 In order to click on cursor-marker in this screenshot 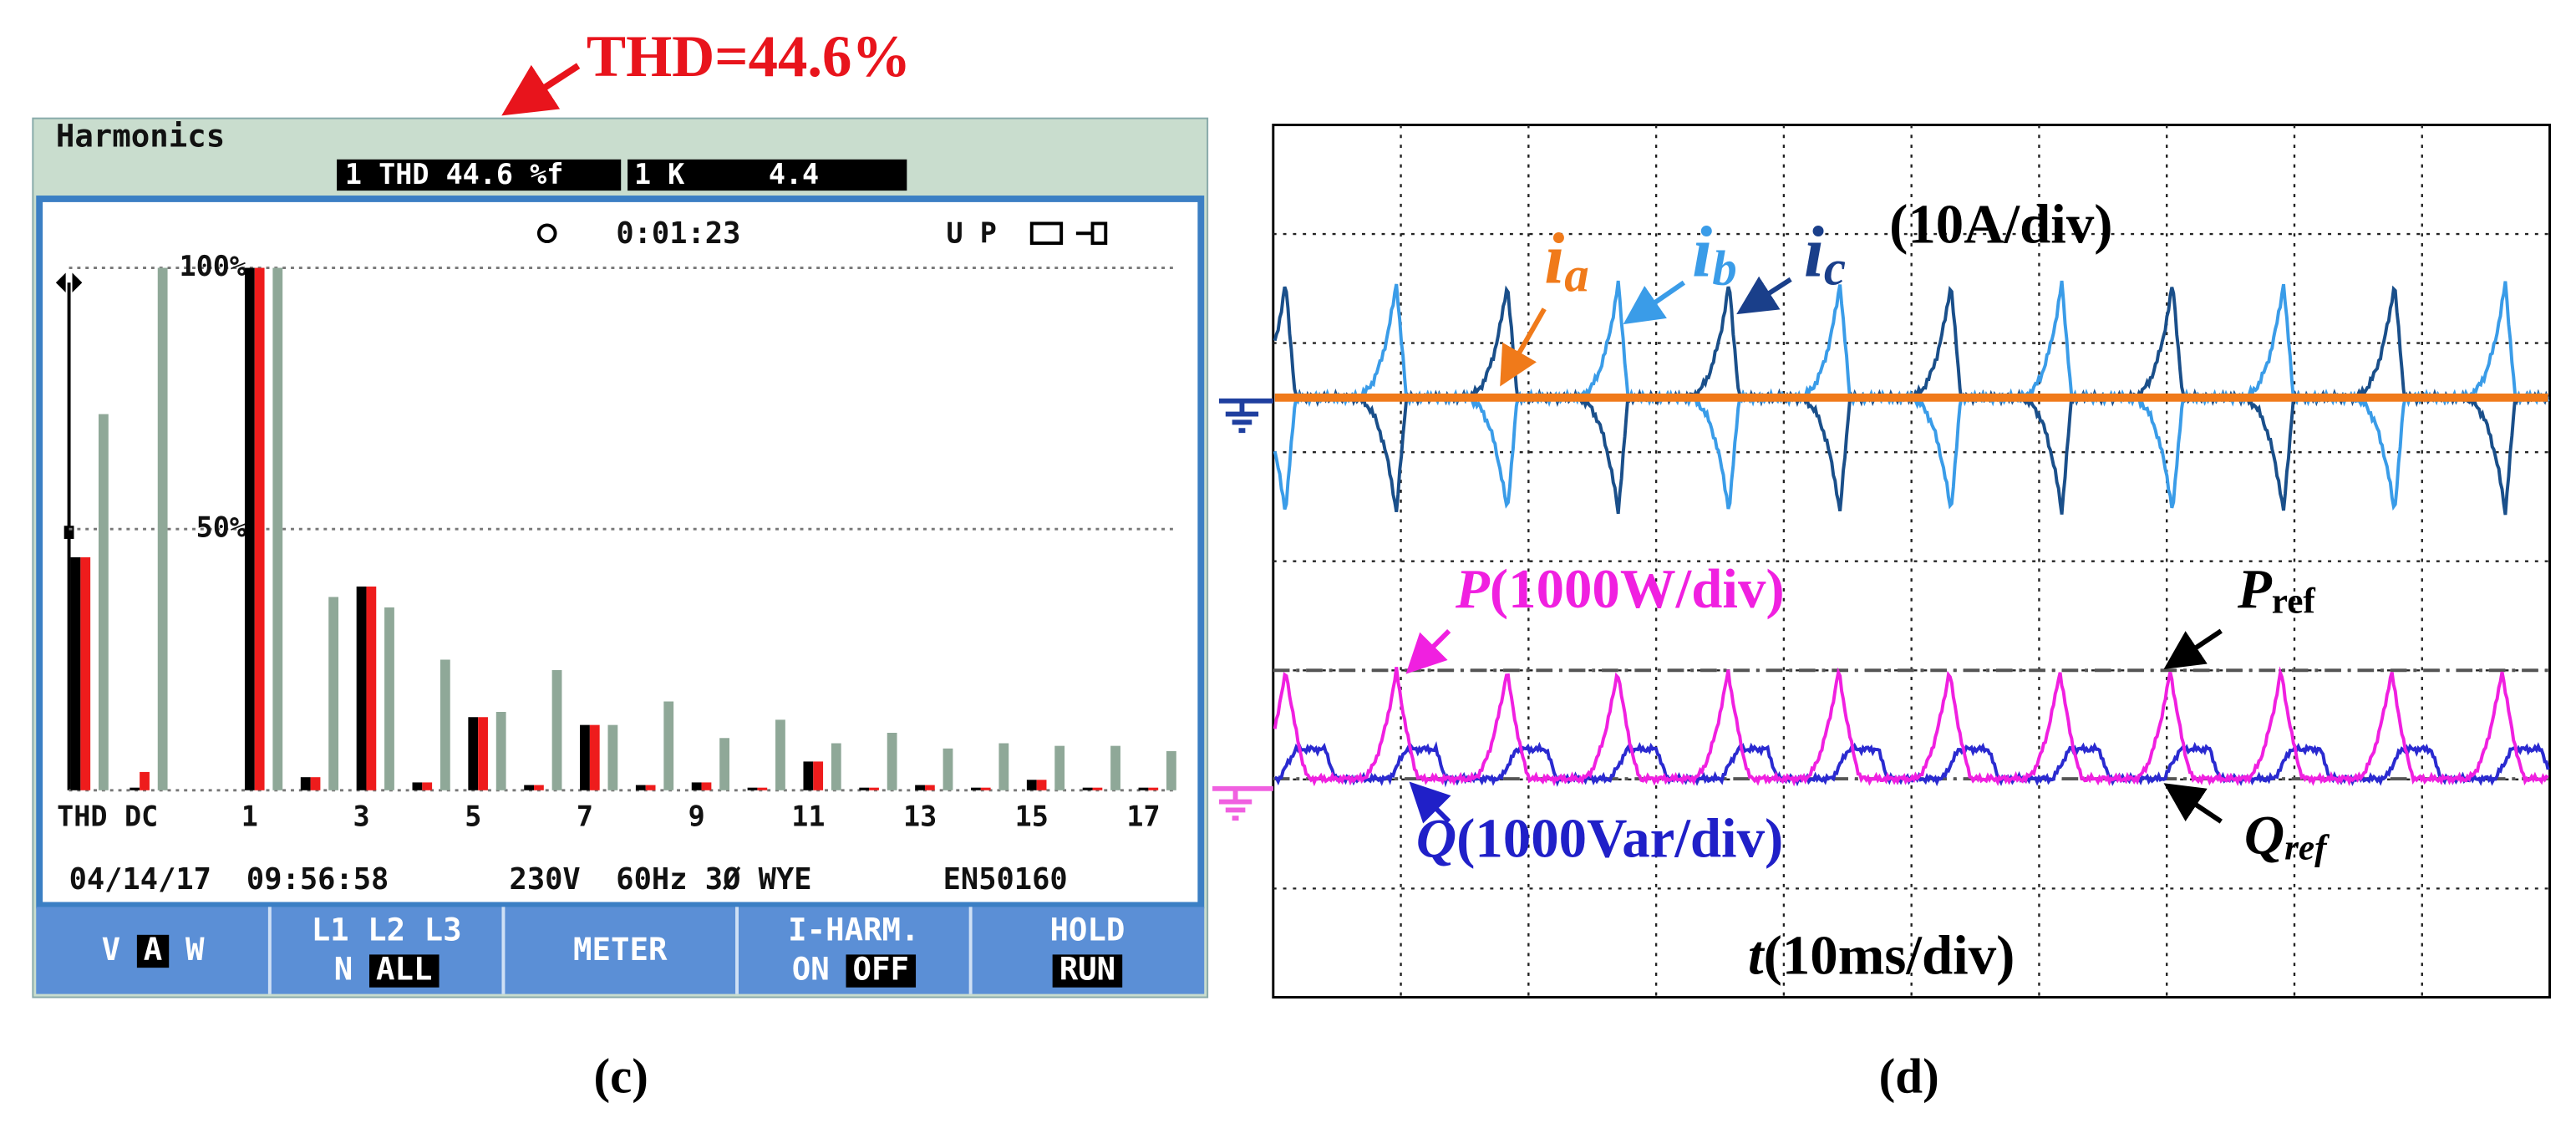, I will do `click(69, 532)`.